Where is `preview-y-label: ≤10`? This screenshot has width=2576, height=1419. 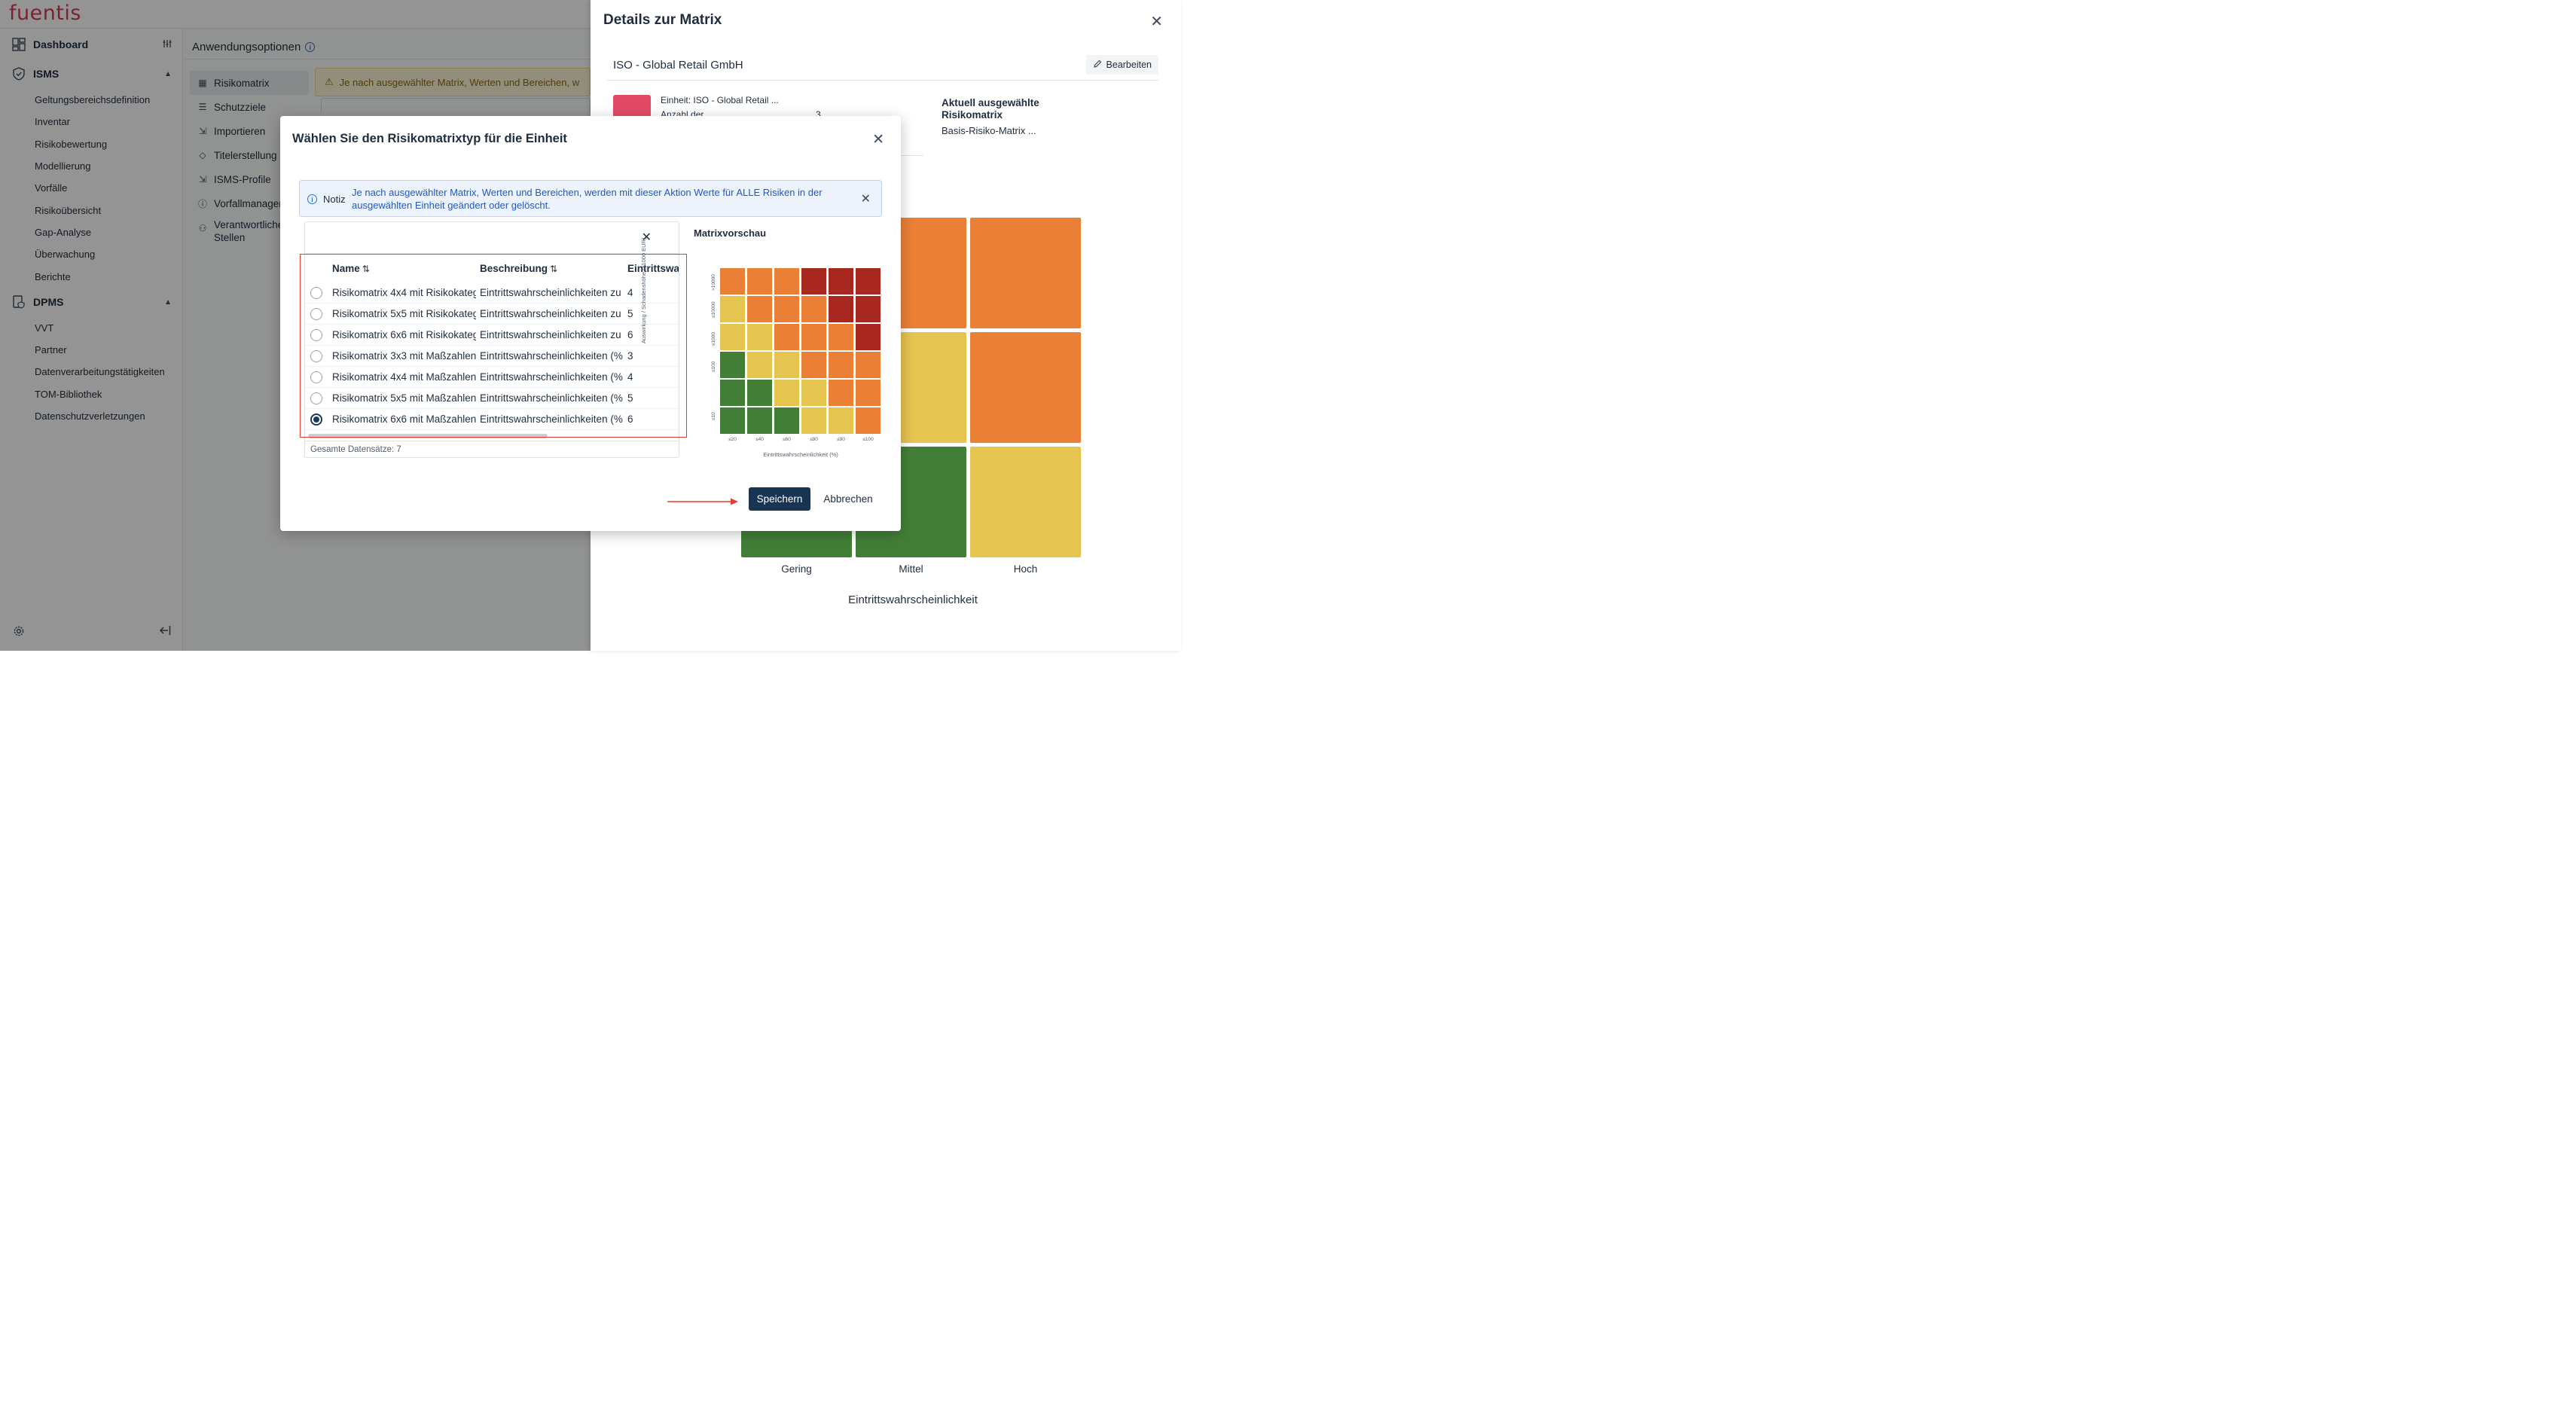 preview-y-label: ≤10 is located at coordinates (714, 416).